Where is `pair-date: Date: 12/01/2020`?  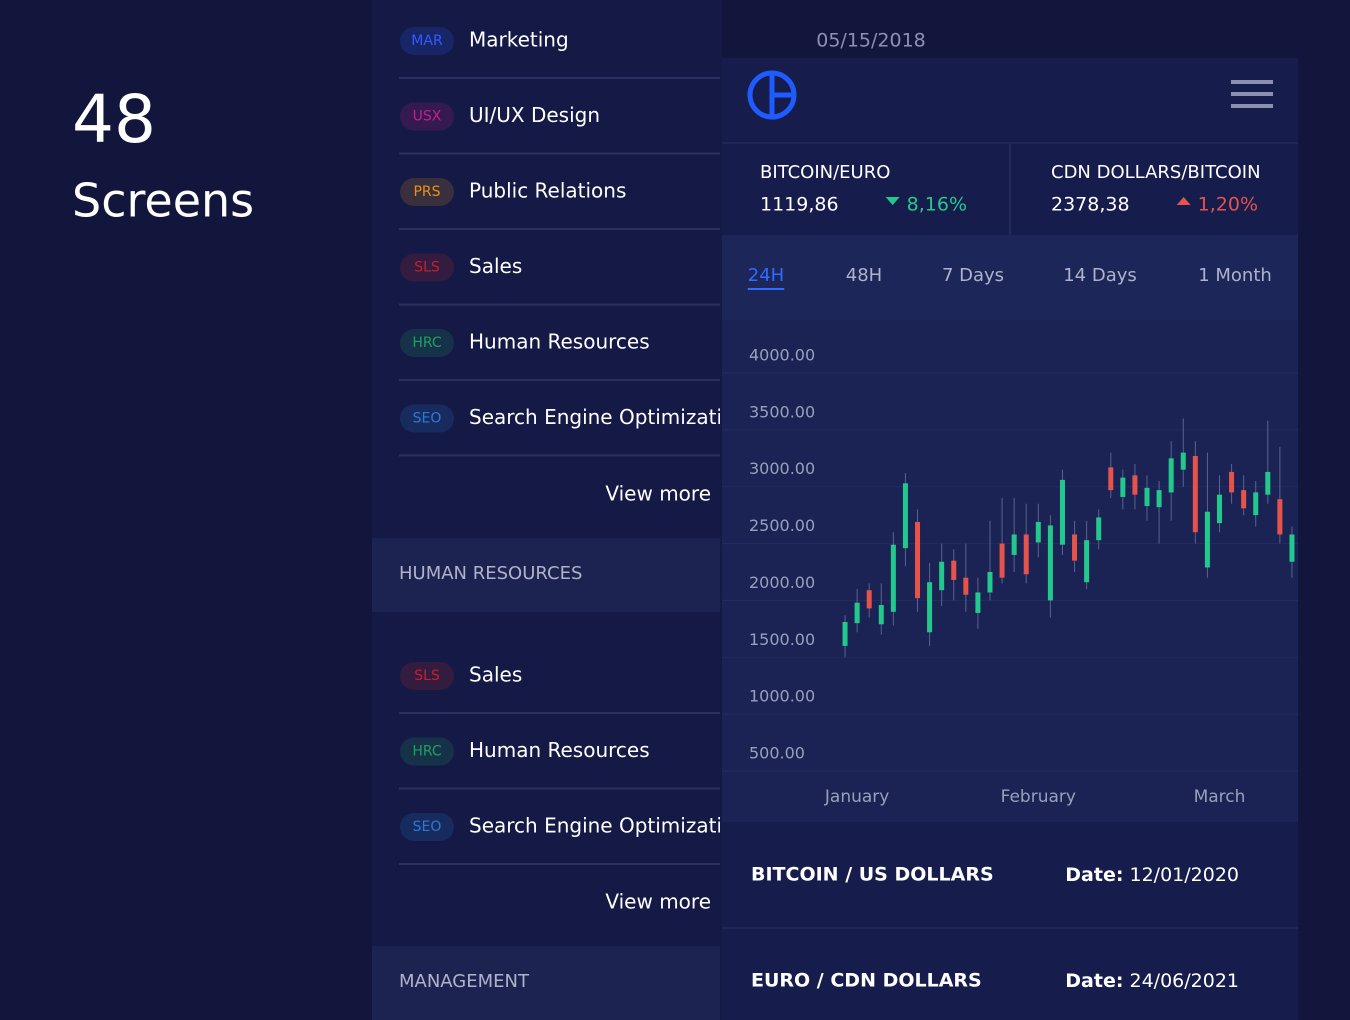 pair-date: Date: 12/01/2020 is located at coordinates (1152, 875).